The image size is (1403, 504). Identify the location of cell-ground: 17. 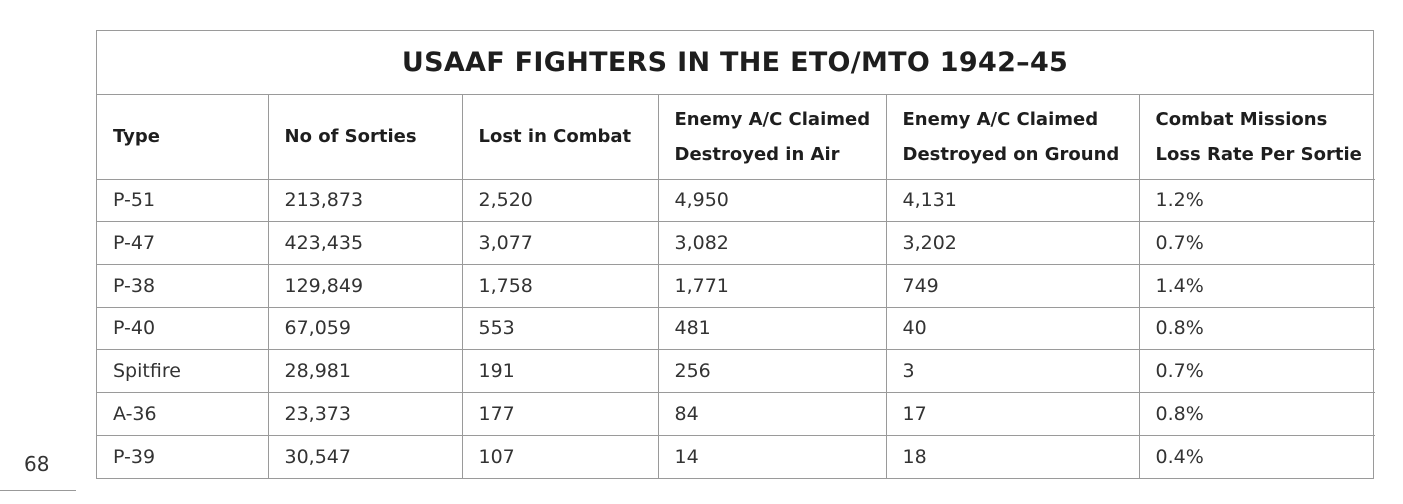
(1013, 414).